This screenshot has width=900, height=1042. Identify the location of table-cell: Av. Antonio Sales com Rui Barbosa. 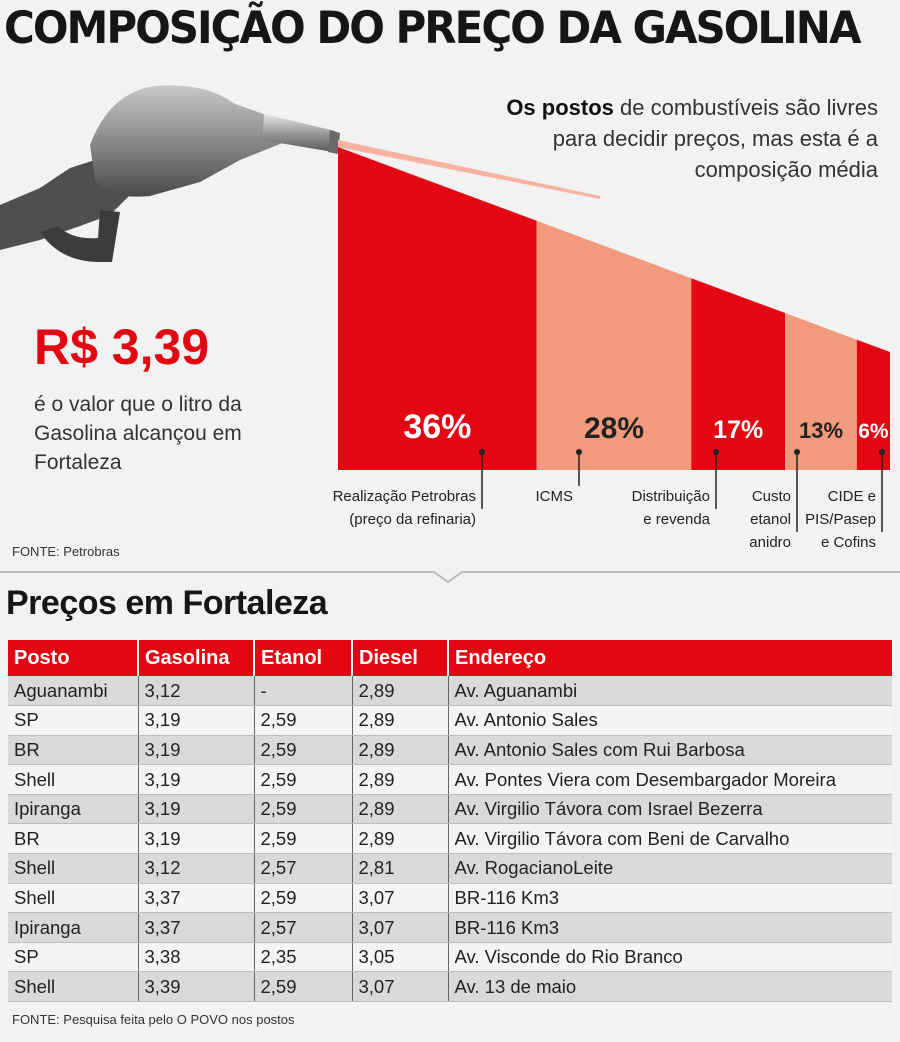
(670, 750).